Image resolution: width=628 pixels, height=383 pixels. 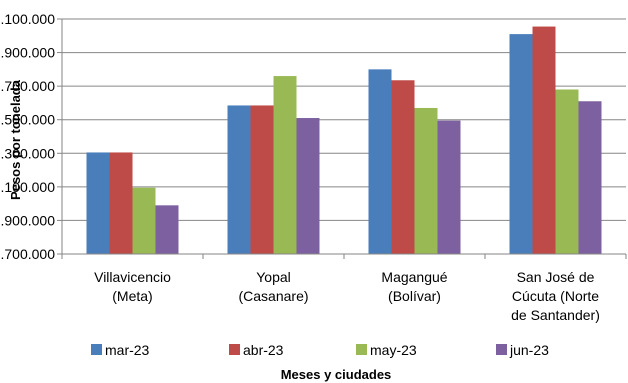 What do you see at coordinates (27, 120) in the screenshot?
I see `y-tick-label: 2.500.000` at bounding box center [27, 120].